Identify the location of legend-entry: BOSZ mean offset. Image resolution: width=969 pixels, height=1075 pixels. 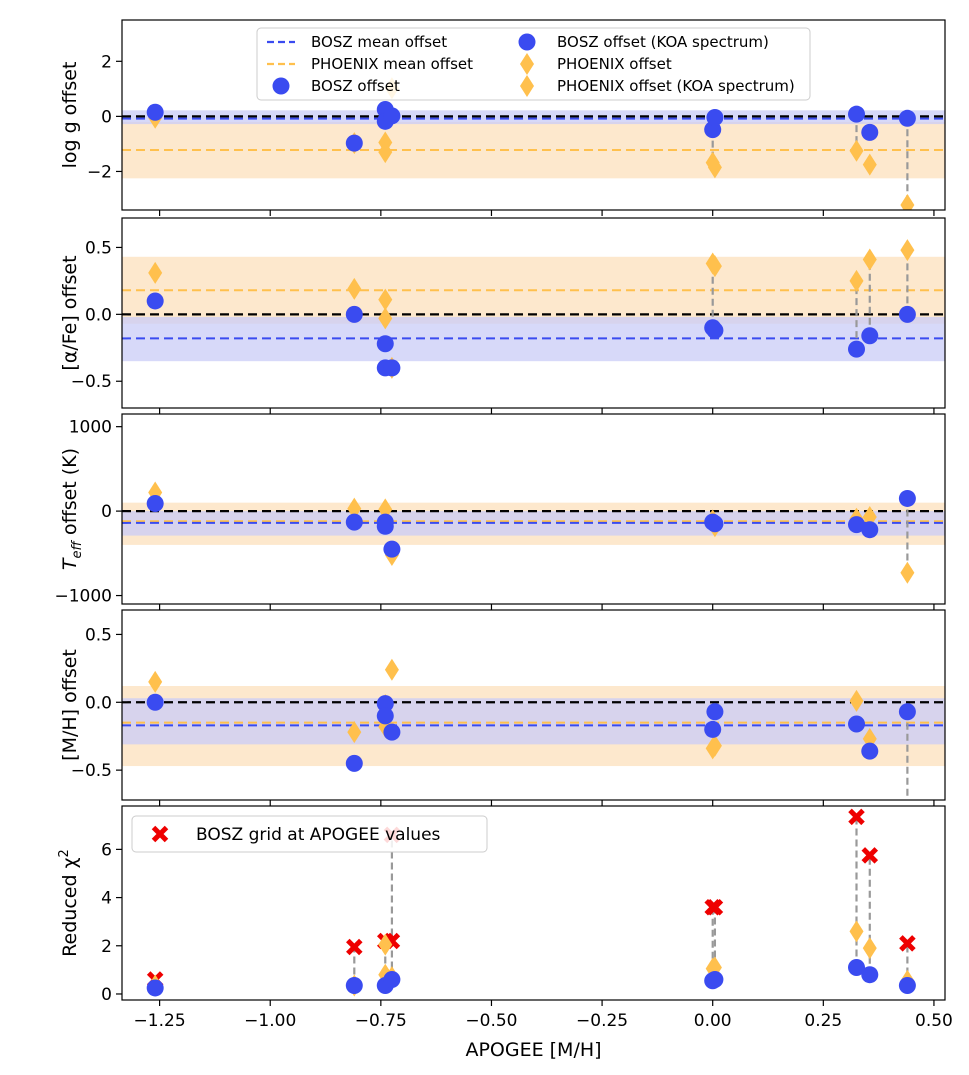
(357, 42).